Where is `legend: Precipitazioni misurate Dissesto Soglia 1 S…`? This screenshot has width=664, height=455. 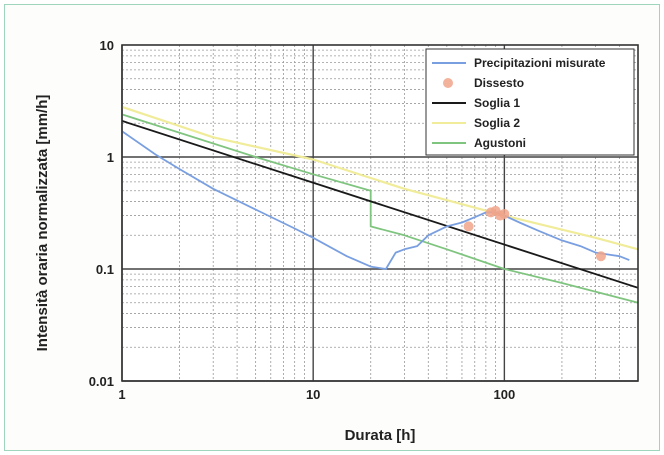
legend: Precipitazioni misurate Dissesto Soglia 1 S… is located at coordinates (530, 102).